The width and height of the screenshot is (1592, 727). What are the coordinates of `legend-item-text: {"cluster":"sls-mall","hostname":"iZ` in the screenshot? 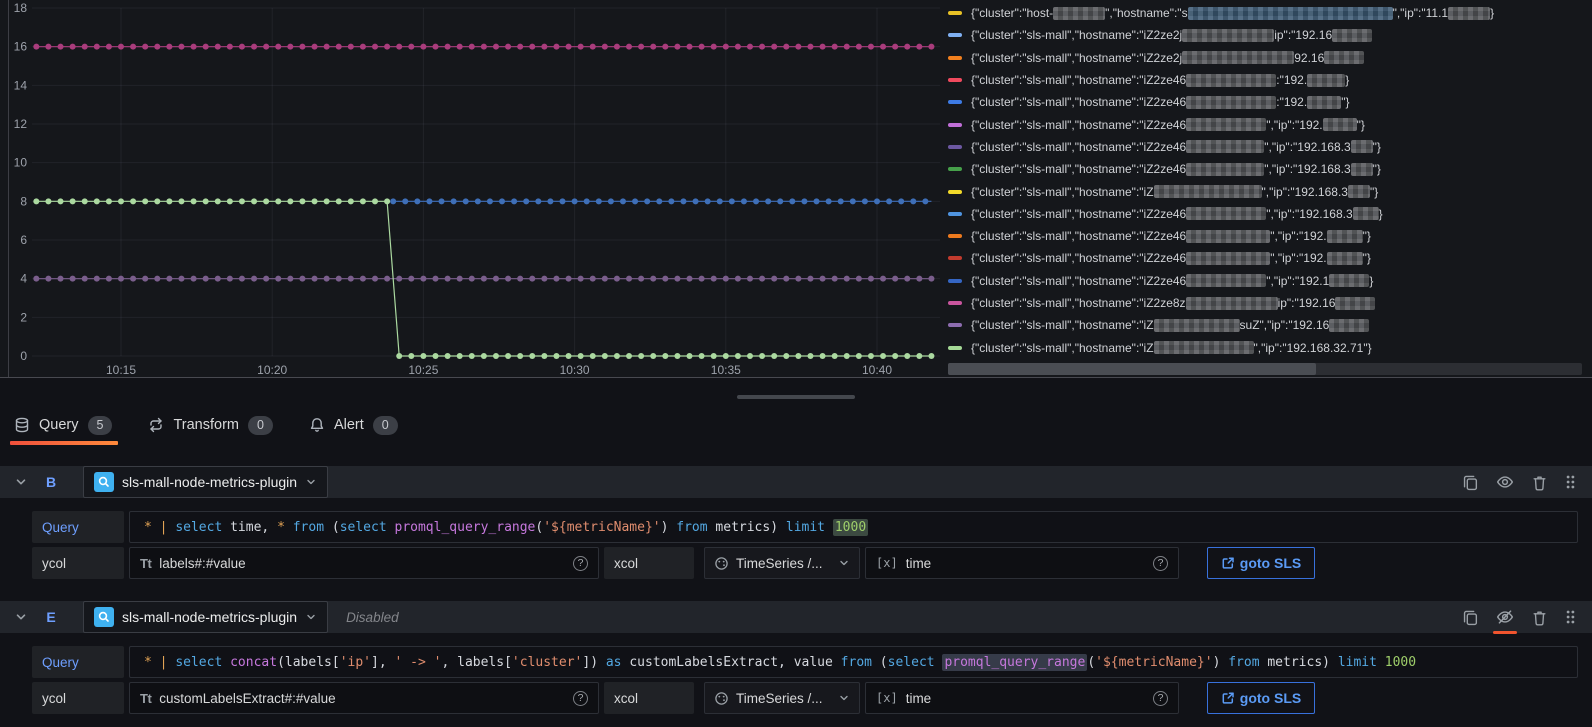 It's located at (1062, 325).